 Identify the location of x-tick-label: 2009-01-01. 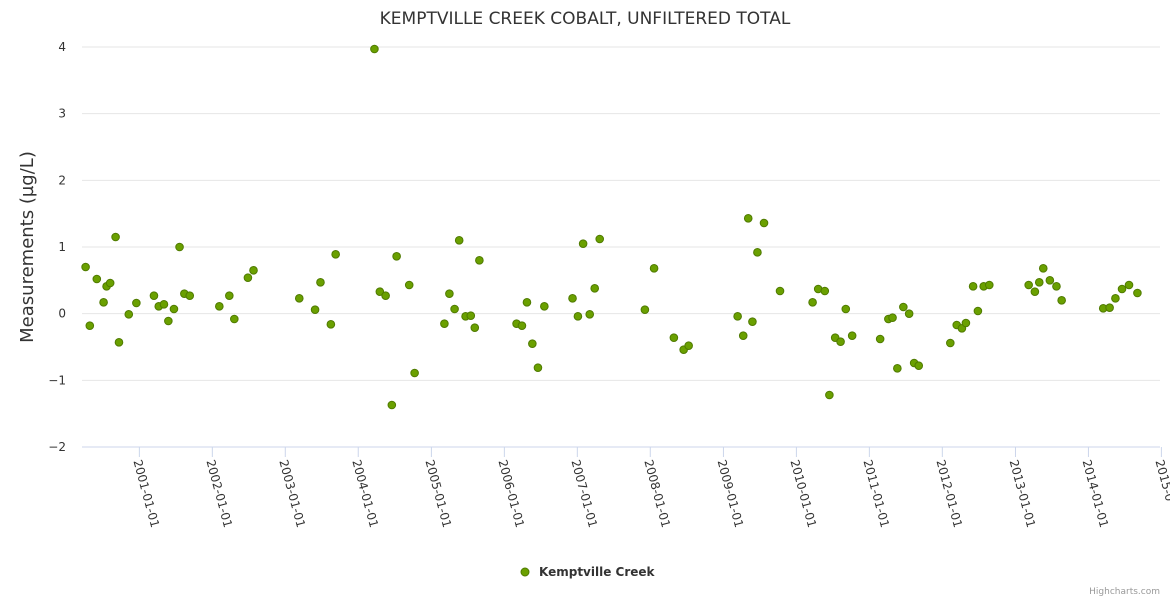
(731, 493).